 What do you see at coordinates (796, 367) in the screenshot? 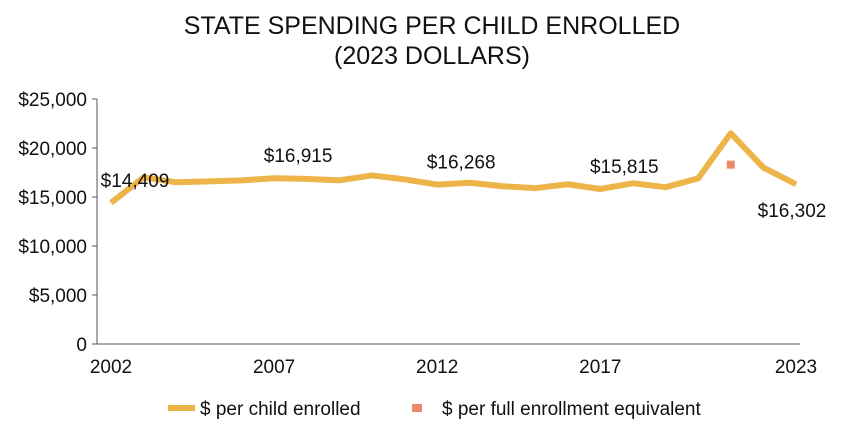
I see `x-tick-label: 2023` at bounding box center [796, 367].